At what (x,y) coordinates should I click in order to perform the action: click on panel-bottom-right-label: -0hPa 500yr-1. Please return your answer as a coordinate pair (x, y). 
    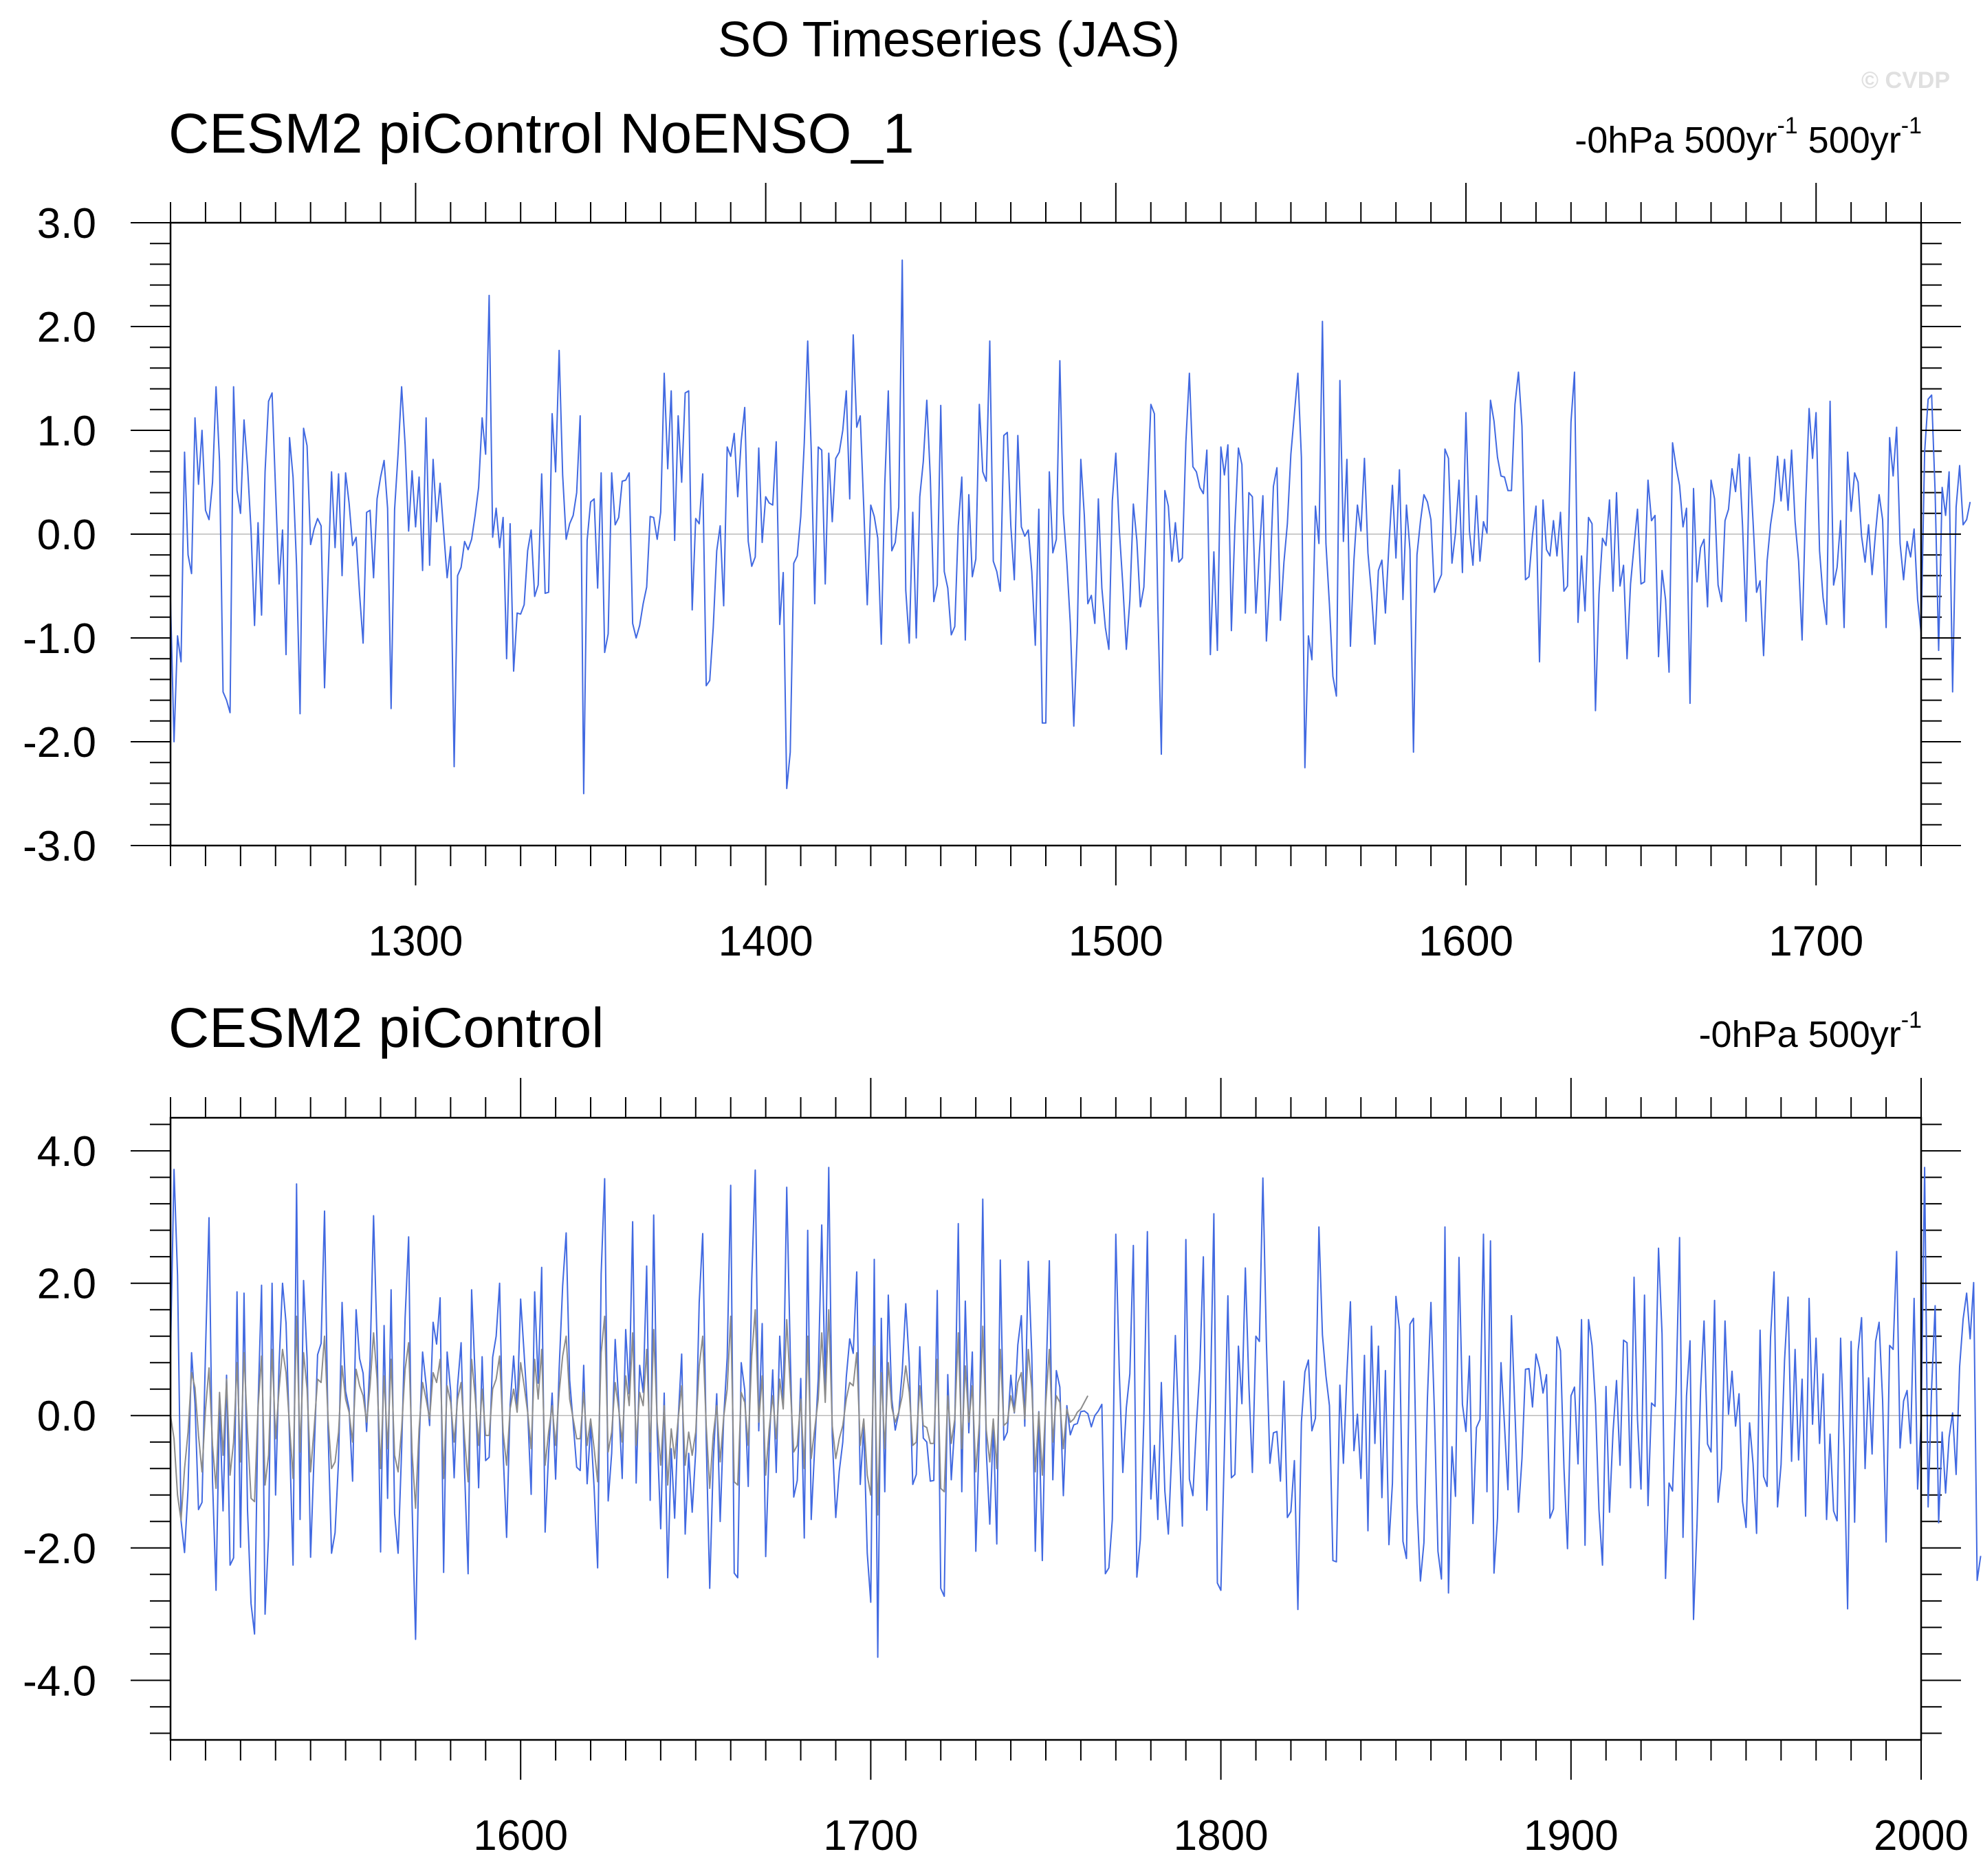
    Looking at the image, I should click on (1810, 1031).